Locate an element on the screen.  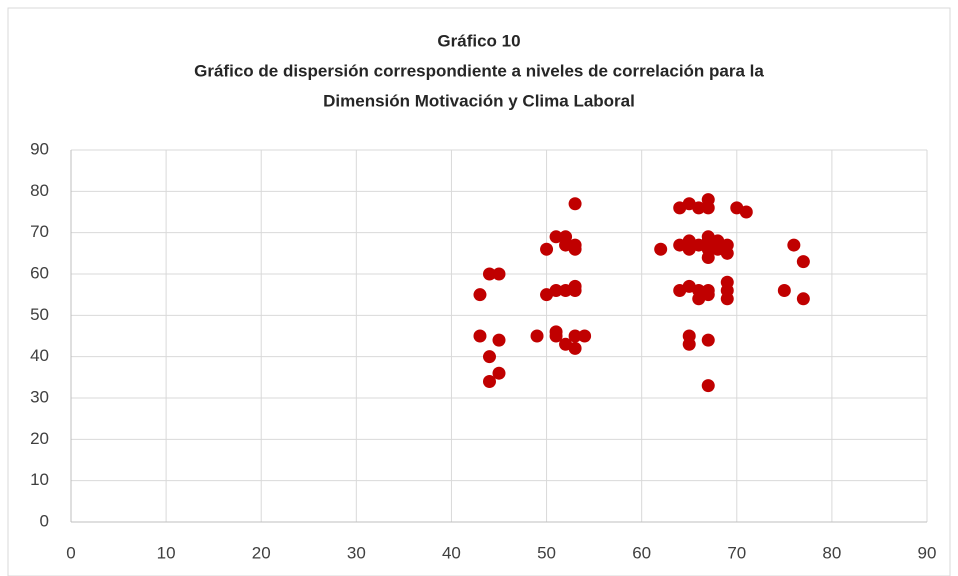
y-tick-label: 20 is located at coordinates (39, 438).